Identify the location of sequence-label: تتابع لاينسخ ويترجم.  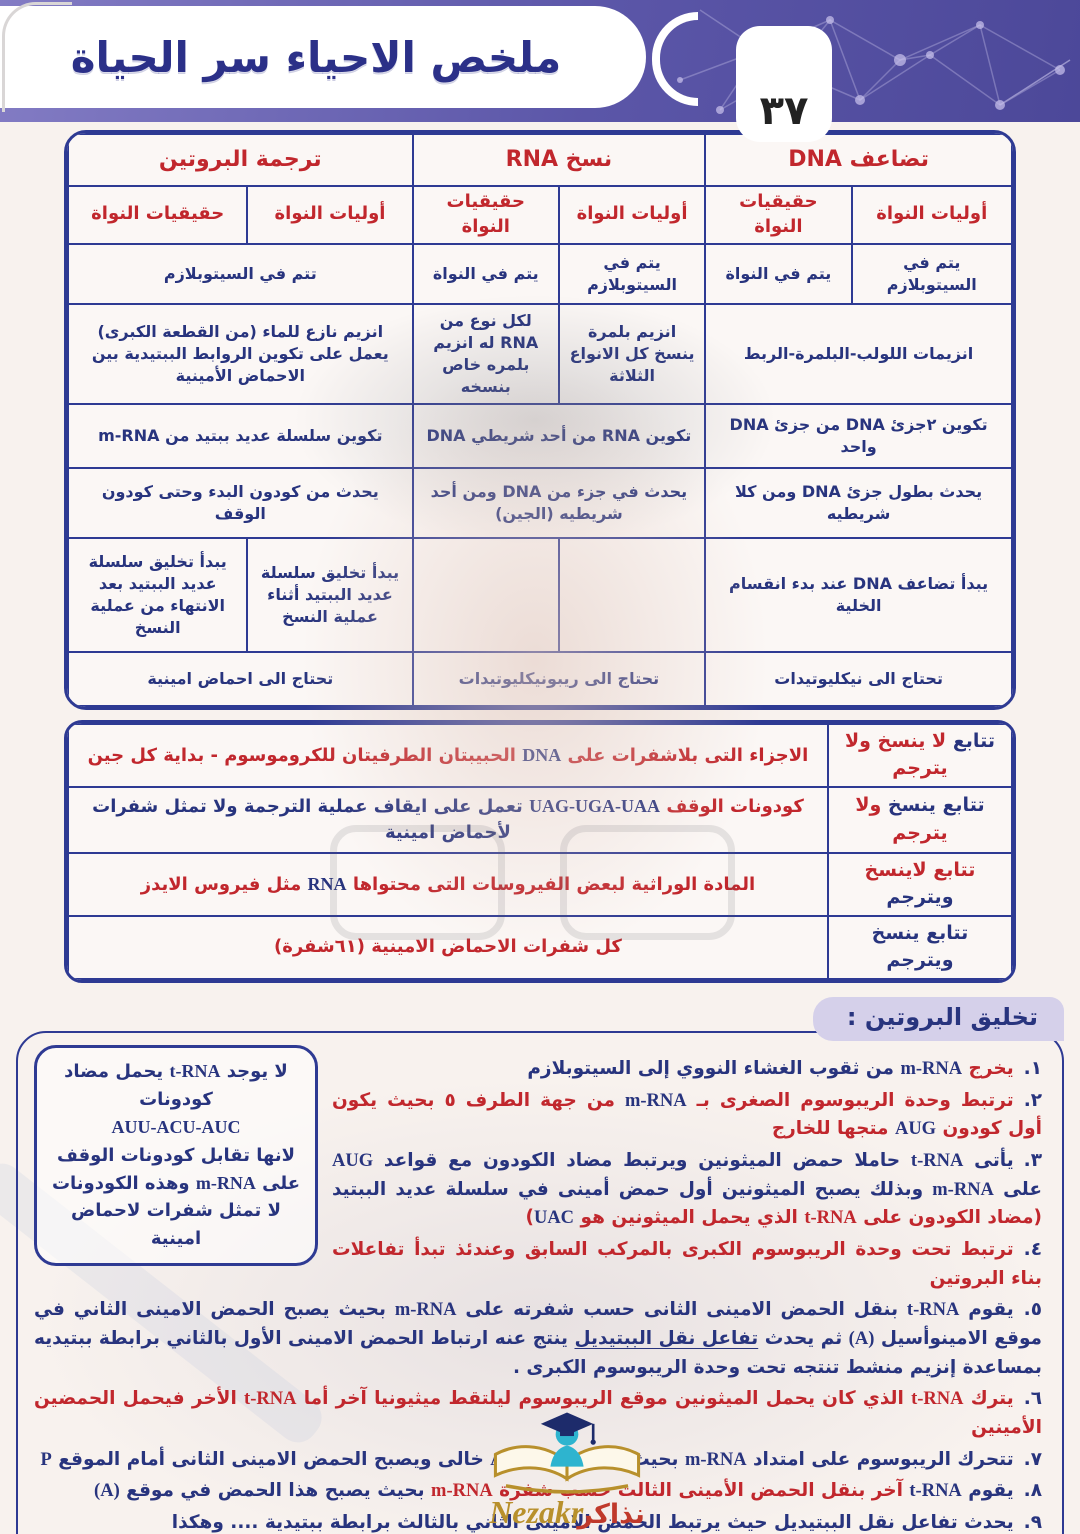
(919, 884).